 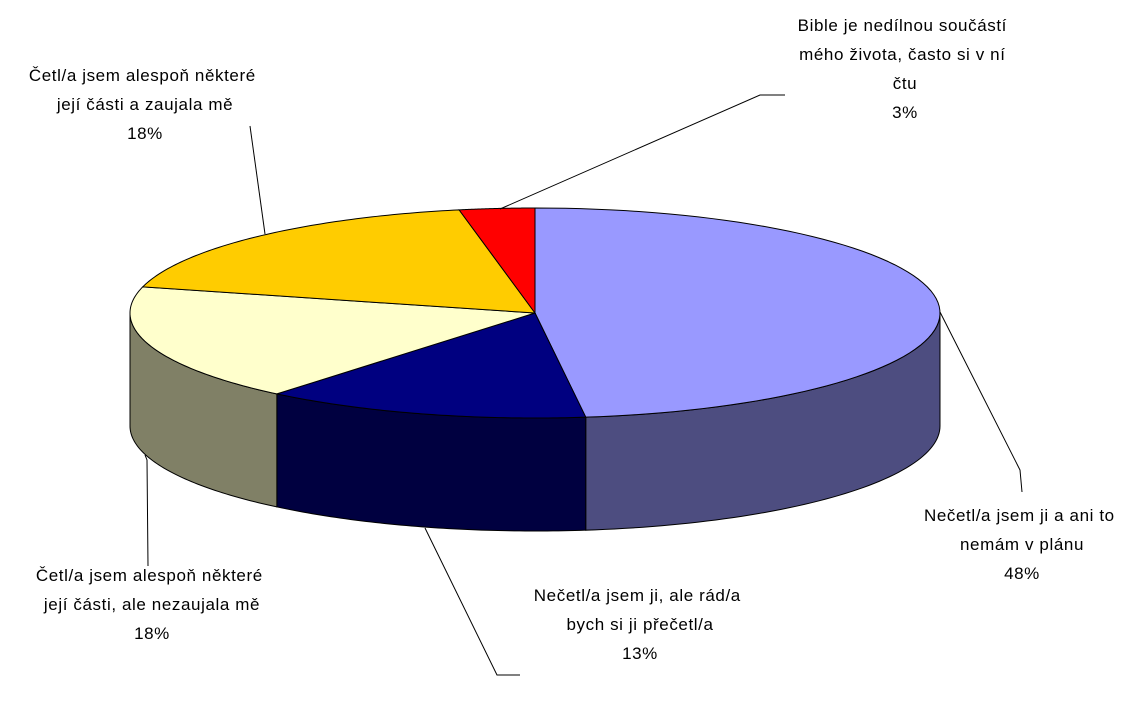 I want to click on label-line: čtu, so click(x=905, y=83).